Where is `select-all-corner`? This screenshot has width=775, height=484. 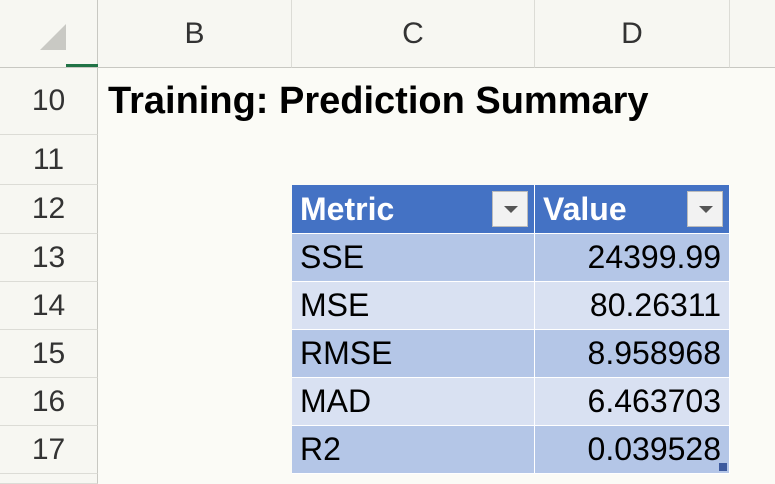 select-all-corner is located at coordinates (49, 34).